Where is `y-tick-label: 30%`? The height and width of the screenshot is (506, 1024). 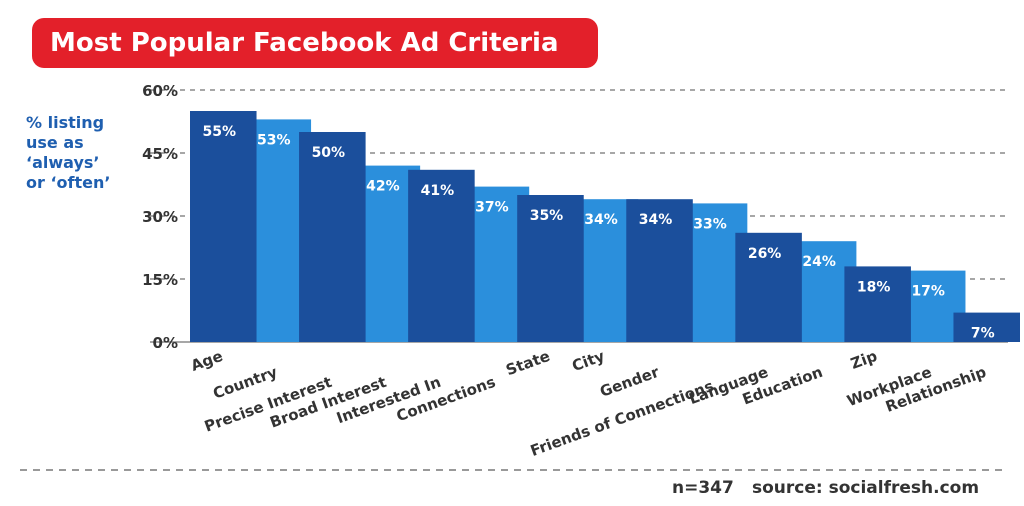
y-tick-label: 30% is located at coordinates (160, 217).